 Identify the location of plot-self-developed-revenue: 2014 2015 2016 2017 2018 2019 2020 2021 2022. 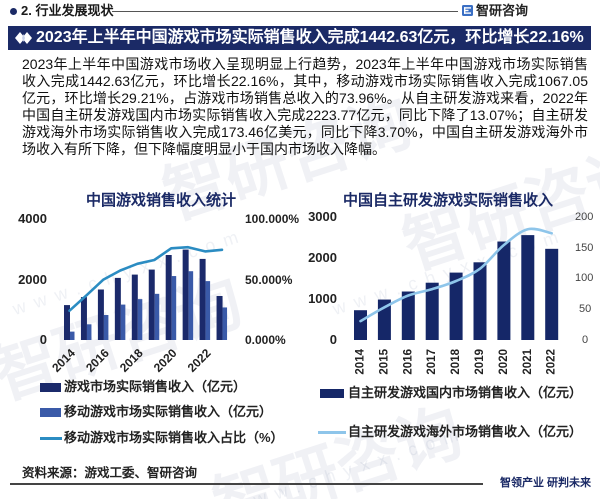
(456, 301).